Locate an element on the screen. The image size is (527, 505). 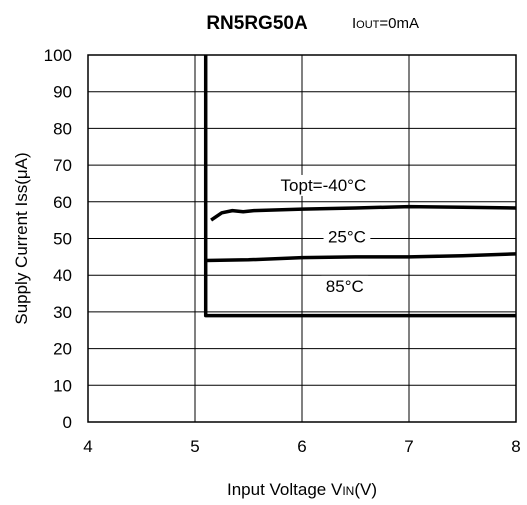
series-label-85c: 85°C is located at coordinates (345, 286).